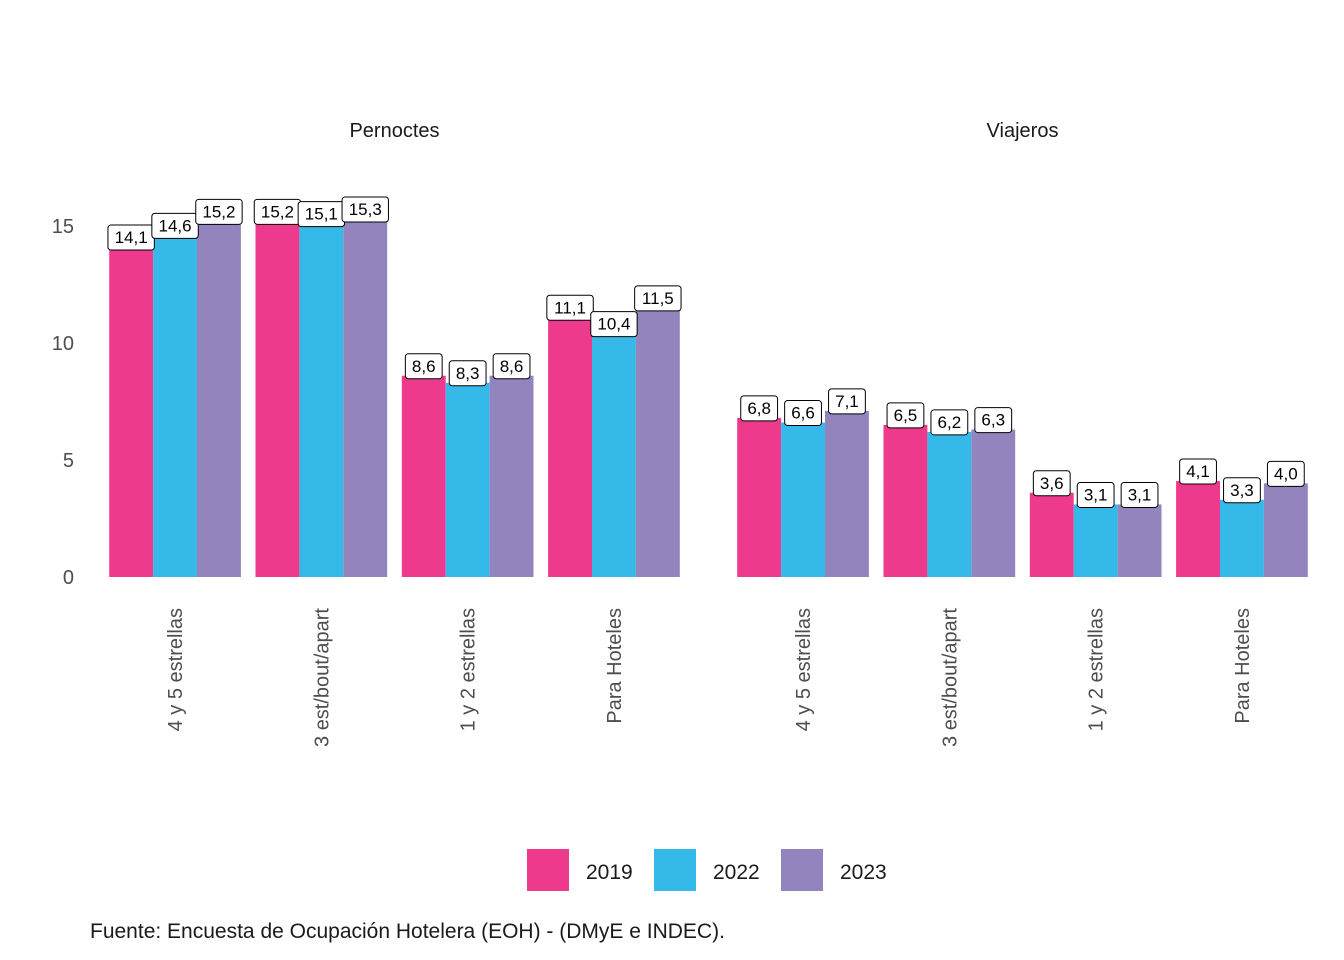 The width and height of the screenshot is (1344, 960). I want to click on facet-title-viajeros: Viajeros, so click(1023, 131).